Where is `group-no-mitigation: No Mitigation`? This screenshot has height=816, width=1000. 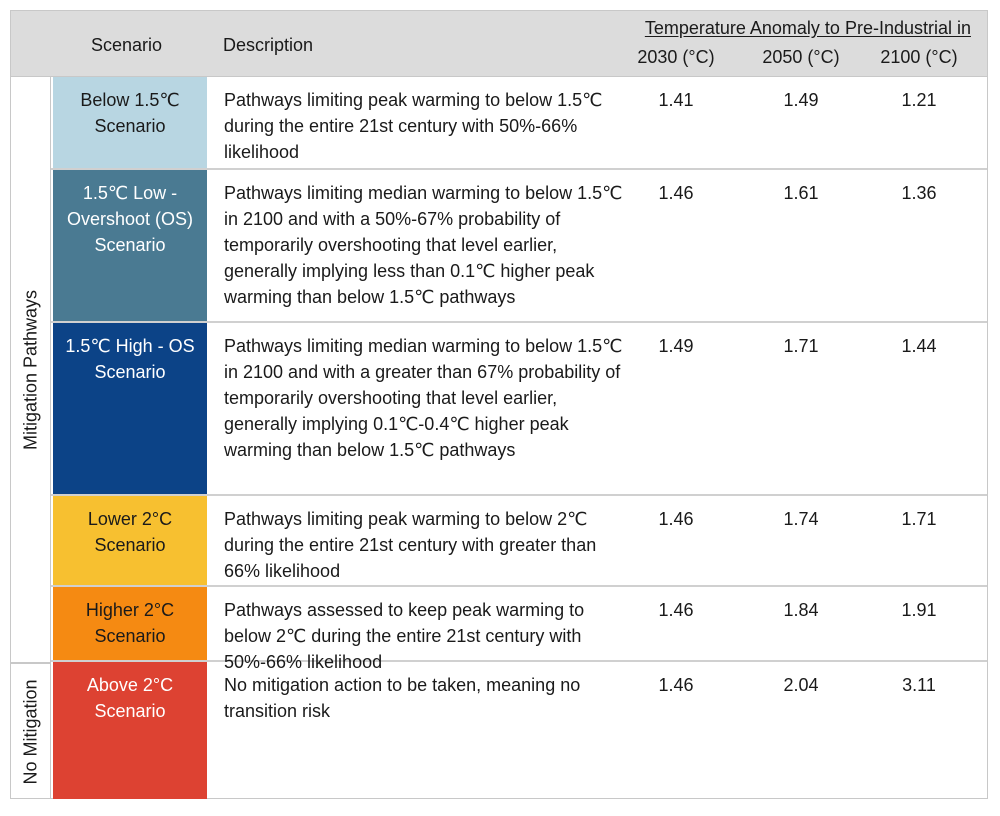 group-no-mitigation: No Mitigation is located at coordinates (31, 730).